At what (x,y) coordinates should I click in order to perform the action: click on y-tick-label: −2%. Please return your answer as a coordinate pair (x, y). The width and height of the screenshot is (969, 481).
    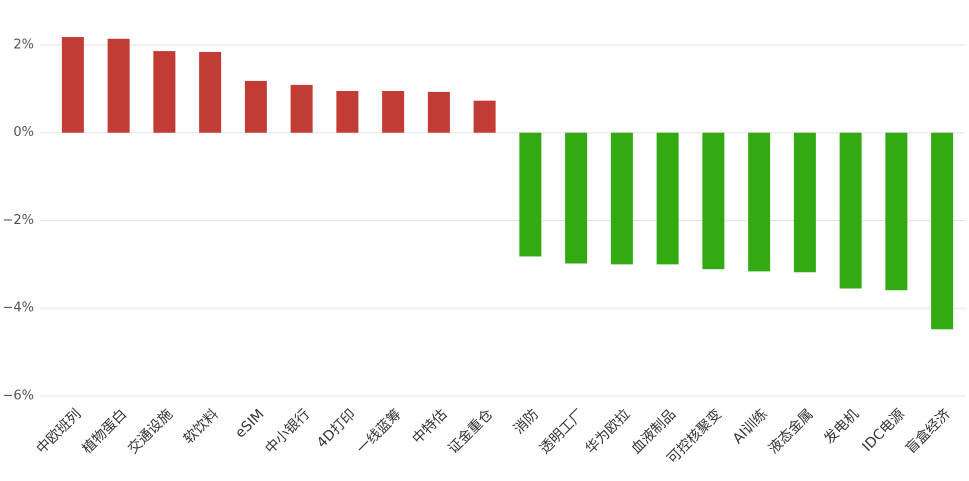
    Looking at the image, I should click on (18, 220).